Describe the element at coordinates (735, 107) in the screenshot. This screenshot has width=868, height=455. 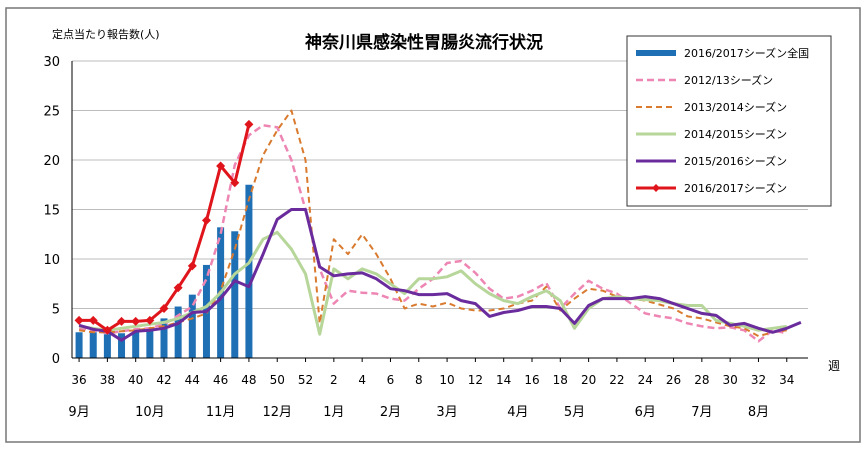
I see `legend-label: 2013/2014シーズン` at that location.